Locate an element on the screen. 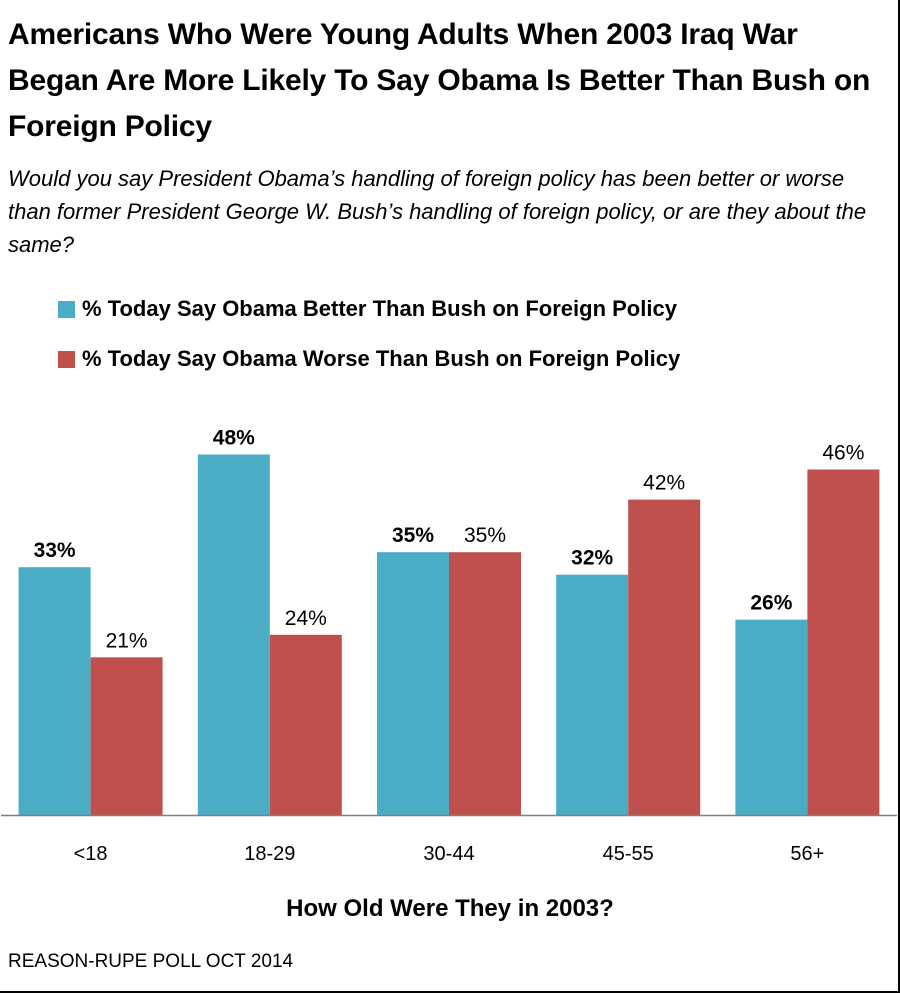 The width and height of the screenshot is (900, 993). data-label-worse-0: 21% is located at coordinates (127, 640).